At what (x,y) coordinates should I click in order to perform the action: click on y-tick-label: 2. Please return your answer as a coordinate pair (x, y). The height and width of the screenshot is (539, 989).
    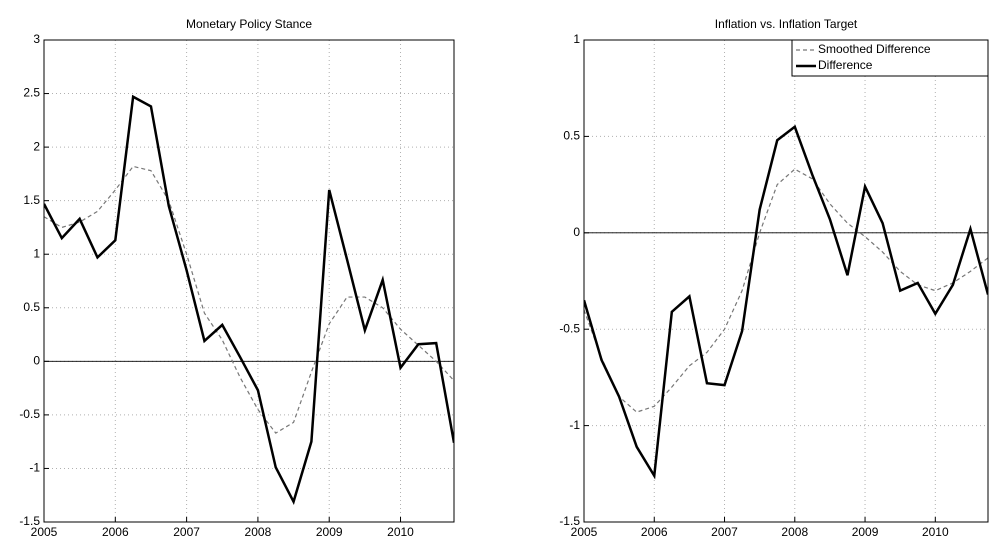
    Looking at the image, I should click on (36, 146).